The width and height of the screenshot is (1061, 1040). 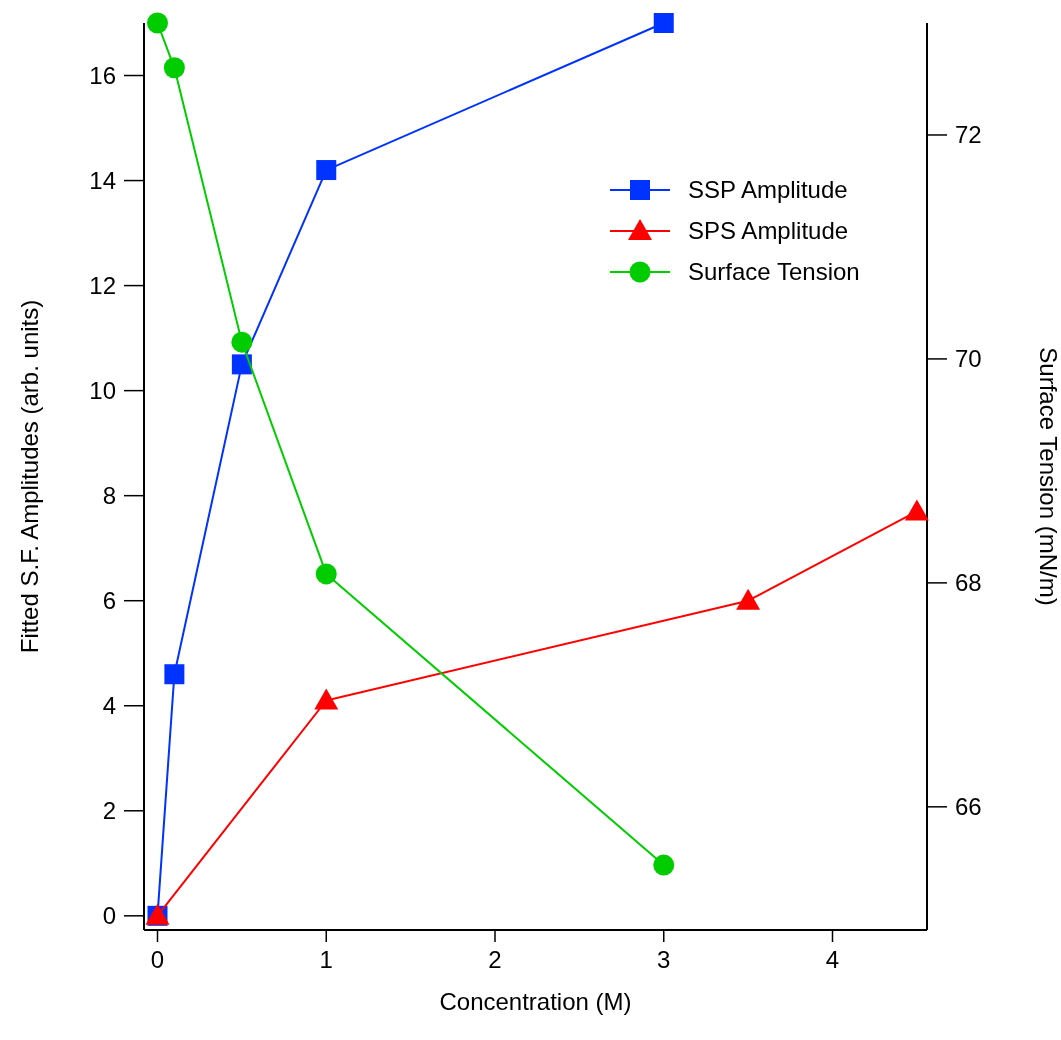 I want to click on x-axis-title: Concentration (M), so click(x=535, y=1001).